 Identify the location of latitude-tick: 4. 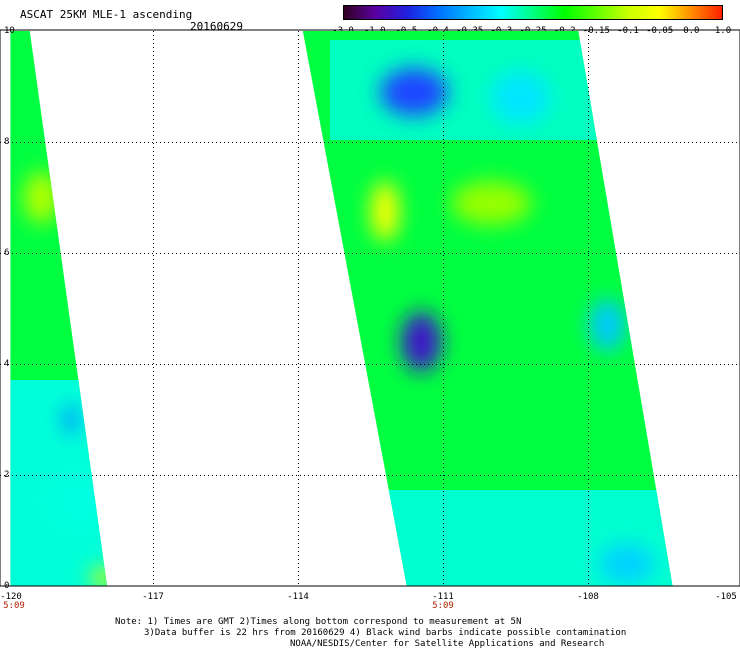
(7, 364).